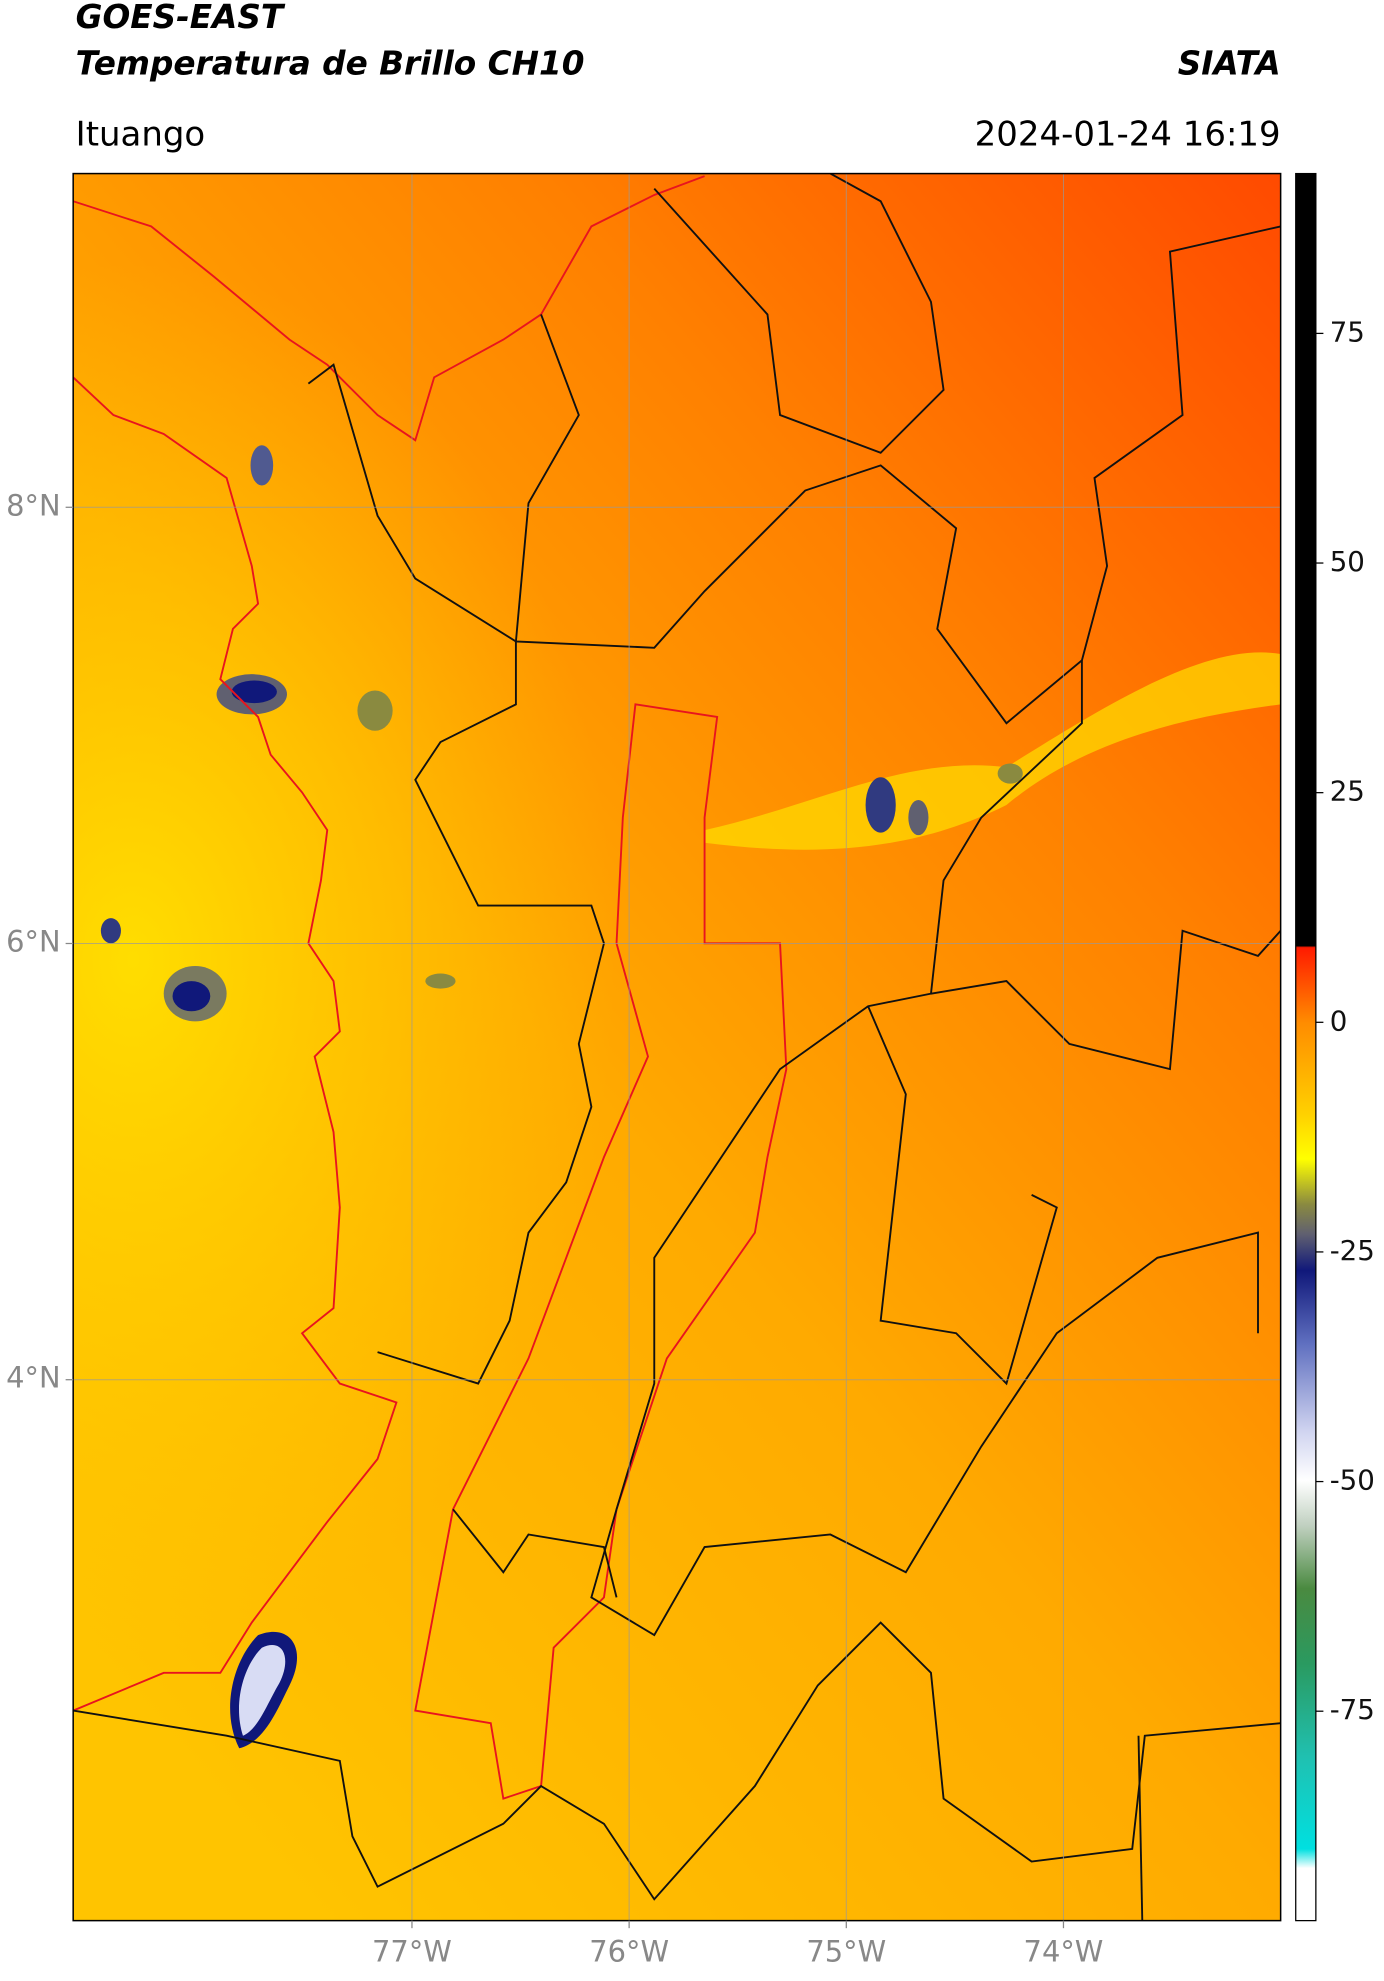  Describe the element at coordinates (181, 18) in the screenshot. I see `title: GOES-EAST` at that location.